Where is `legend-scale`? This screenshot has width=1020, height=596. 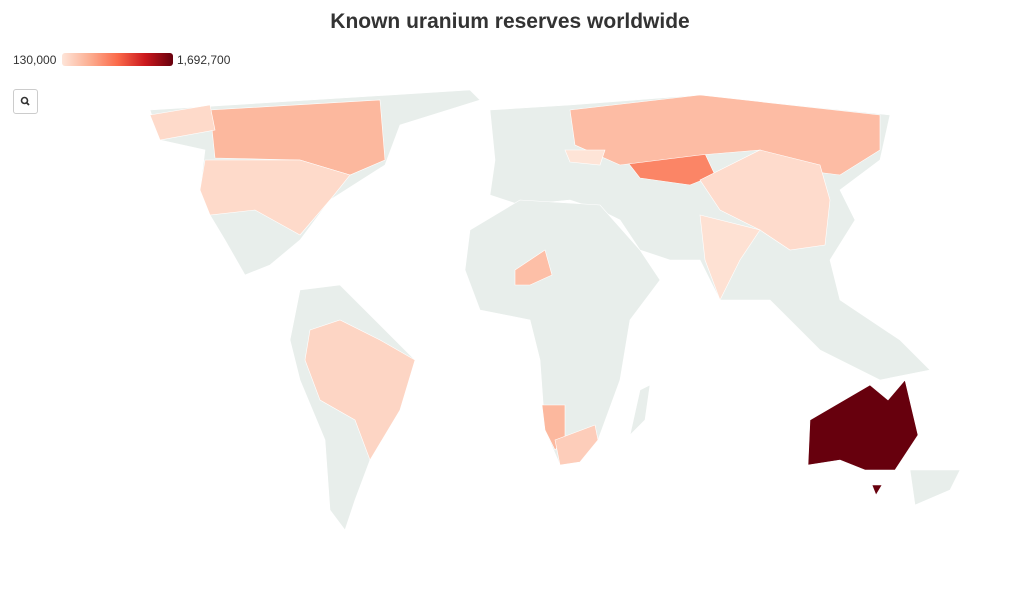 legend-scale is located at coordinates (117, 59).